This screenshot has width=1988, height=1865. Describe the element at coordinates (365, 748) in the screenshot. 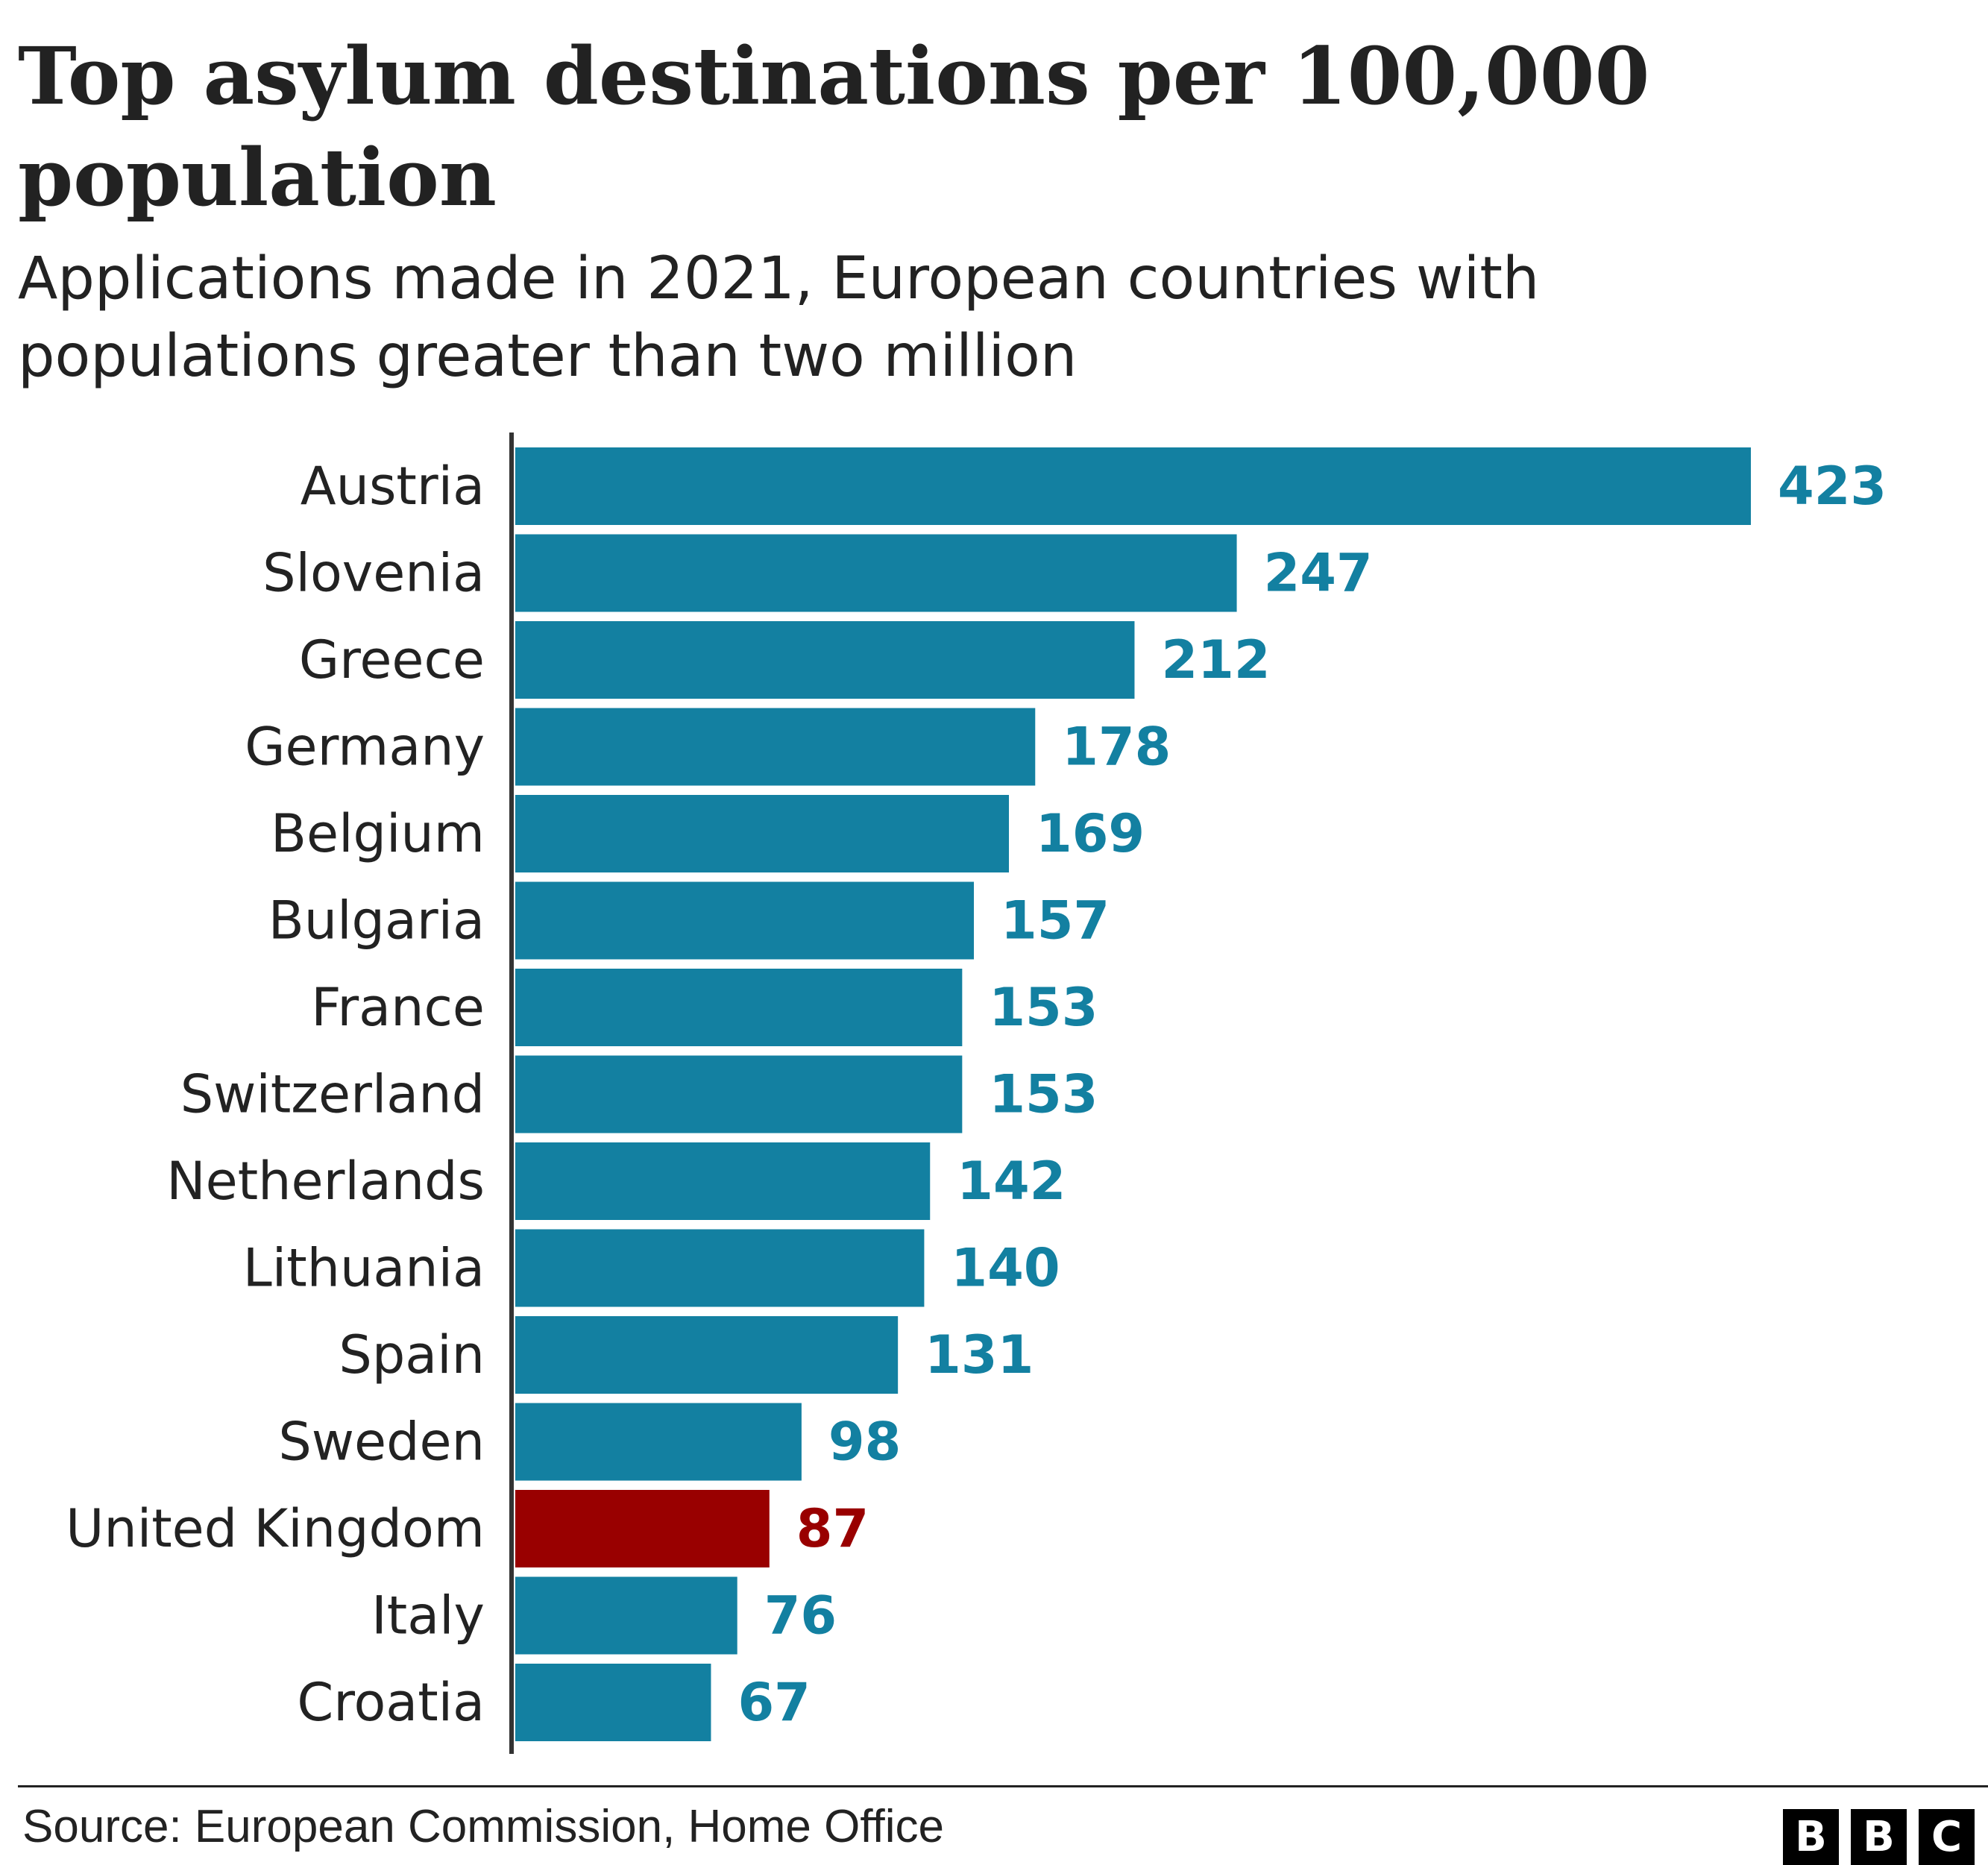

I see `category-label: Germany` at that location.